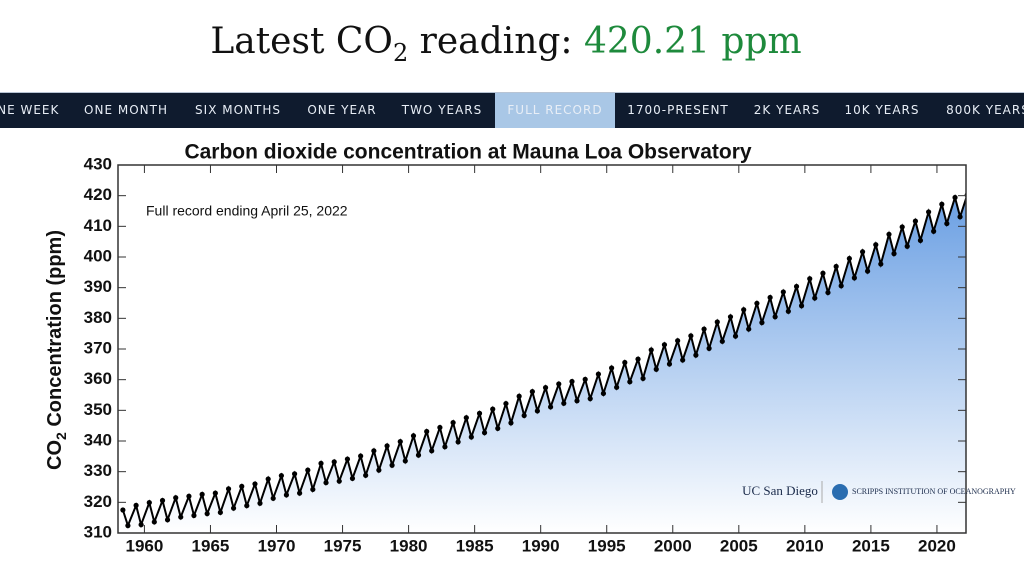 This screenshot has height=576, width=1024. Describe the element at coordinates (126, 110) in the screenshot. I see `nav-tab: ONE MONTH` at that location.